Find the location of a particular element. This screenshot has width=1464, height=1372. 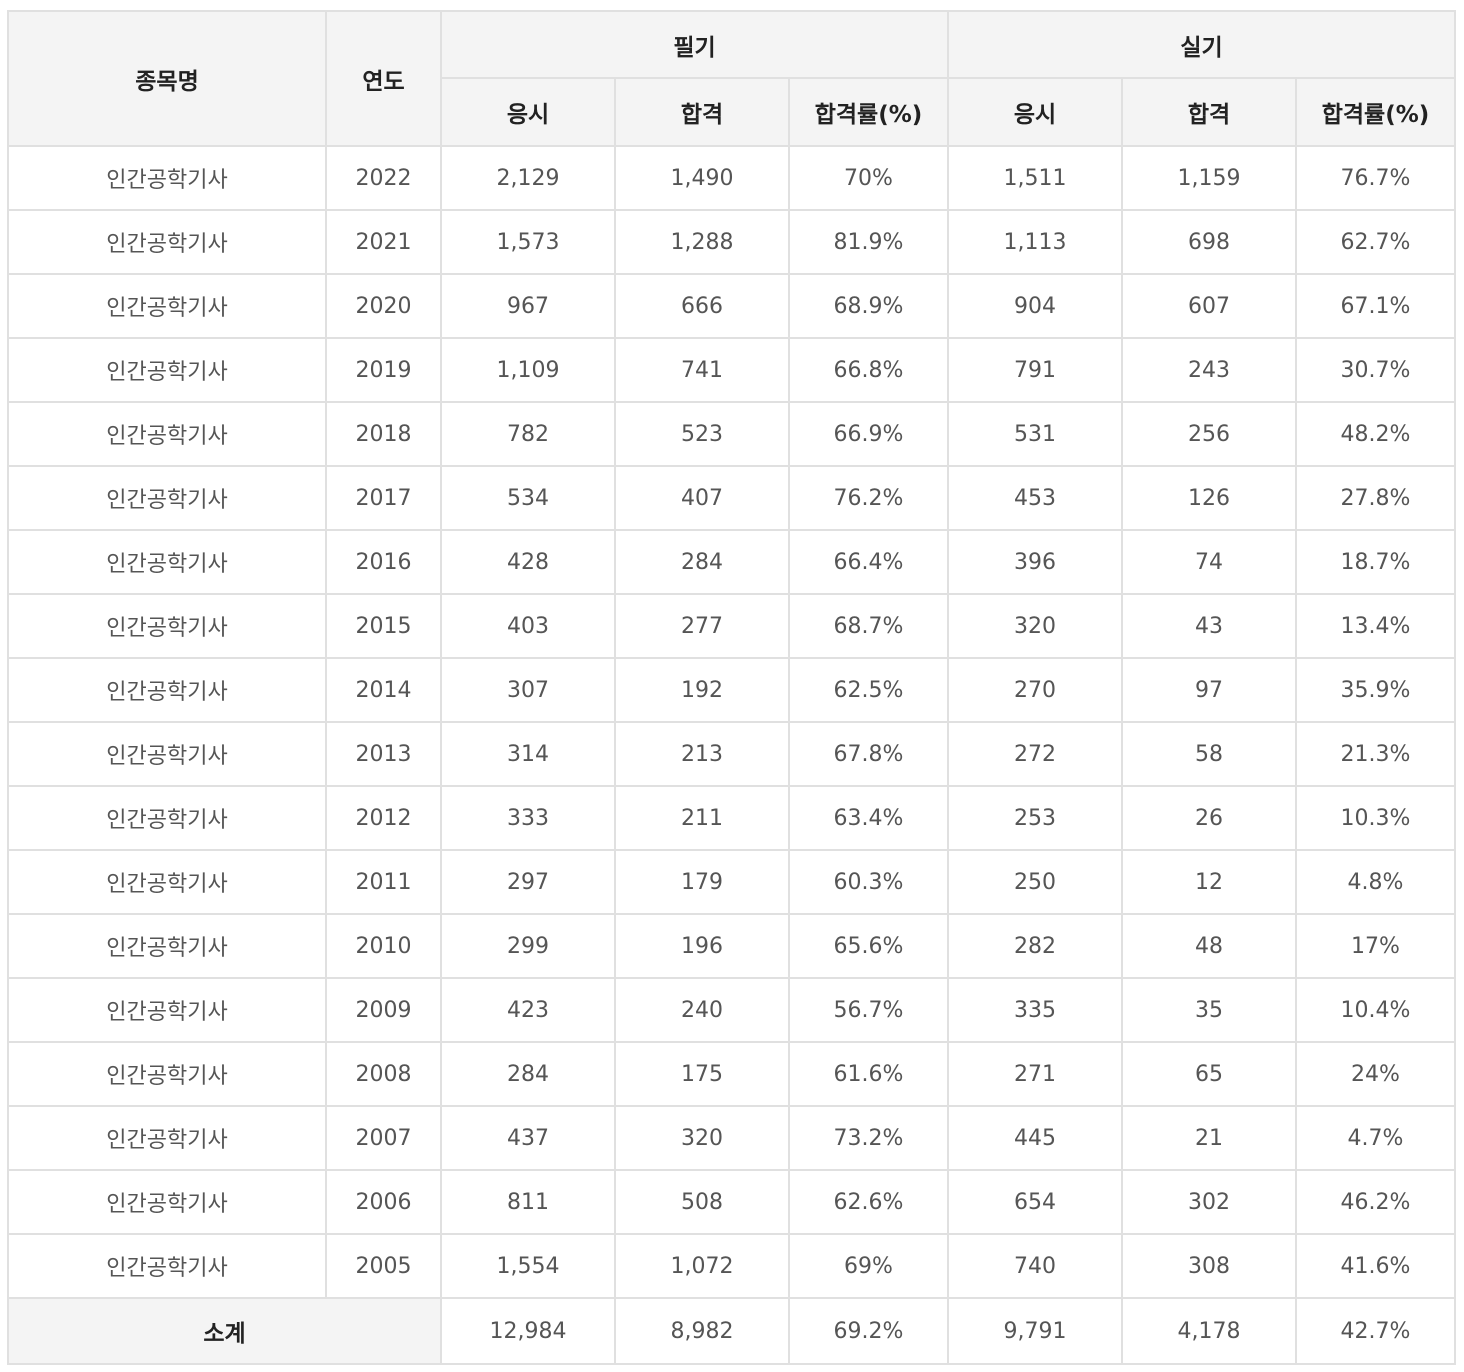

table-row: 인간공학기사 2009 423 240 56.7% 335 35 10.4% is located at coordinates (731, 1010).